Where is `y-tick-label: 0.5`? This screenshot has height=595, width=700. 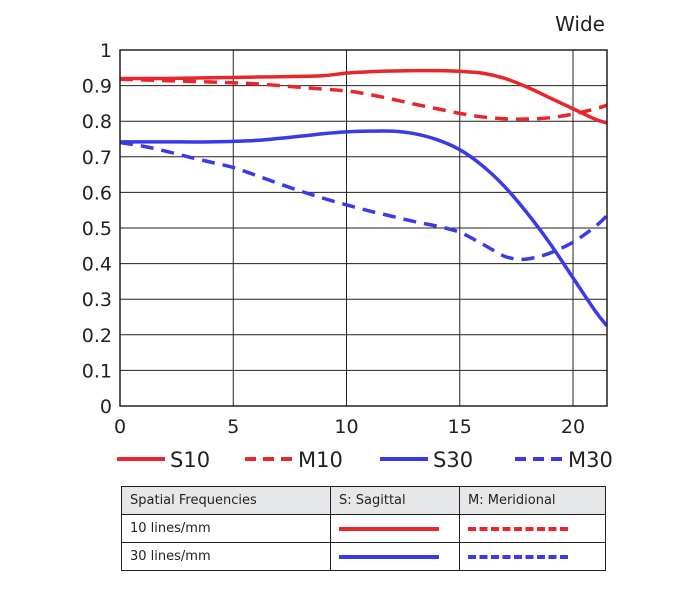
y-tick-label: 0.5 is located at coordinates (97, 229).